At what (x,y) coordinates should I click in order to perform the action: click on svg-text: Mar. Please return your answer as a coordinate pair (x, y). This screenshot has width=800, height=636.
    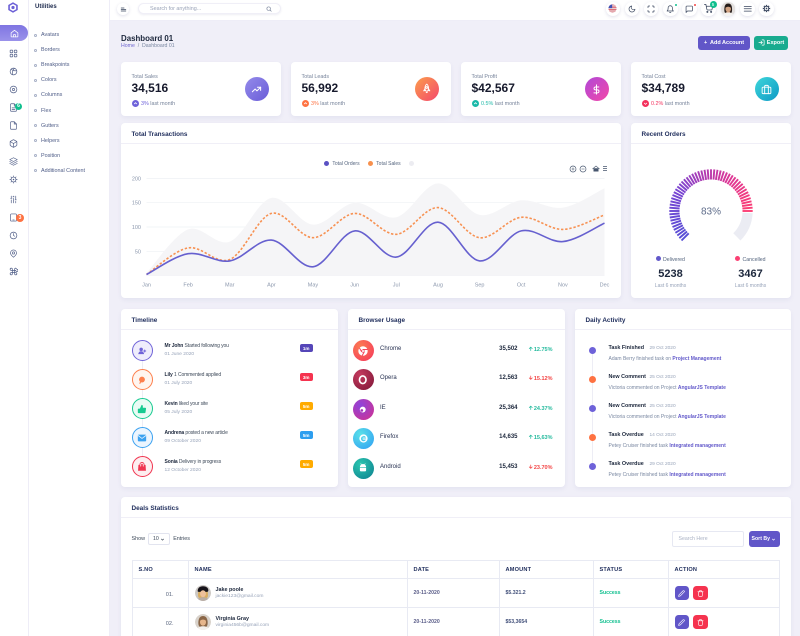
    Looking at the image, I should click on (230, 286).